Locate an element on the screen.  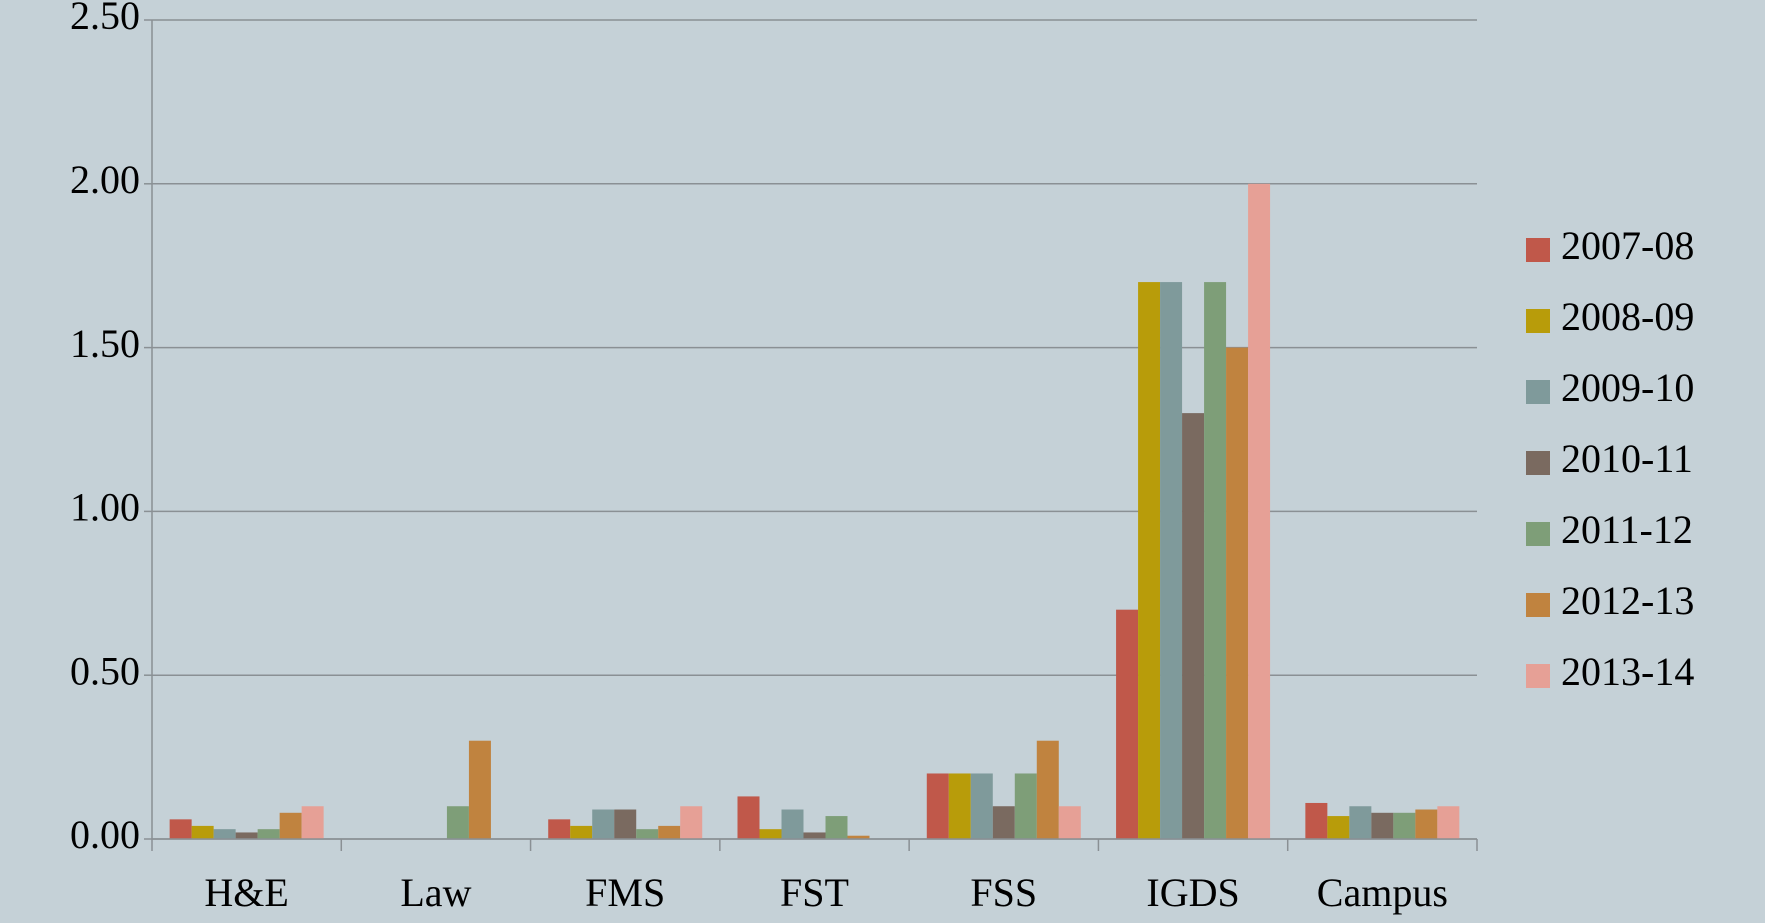
x-tick-label: Campus is located at coordinates (1382, 892).